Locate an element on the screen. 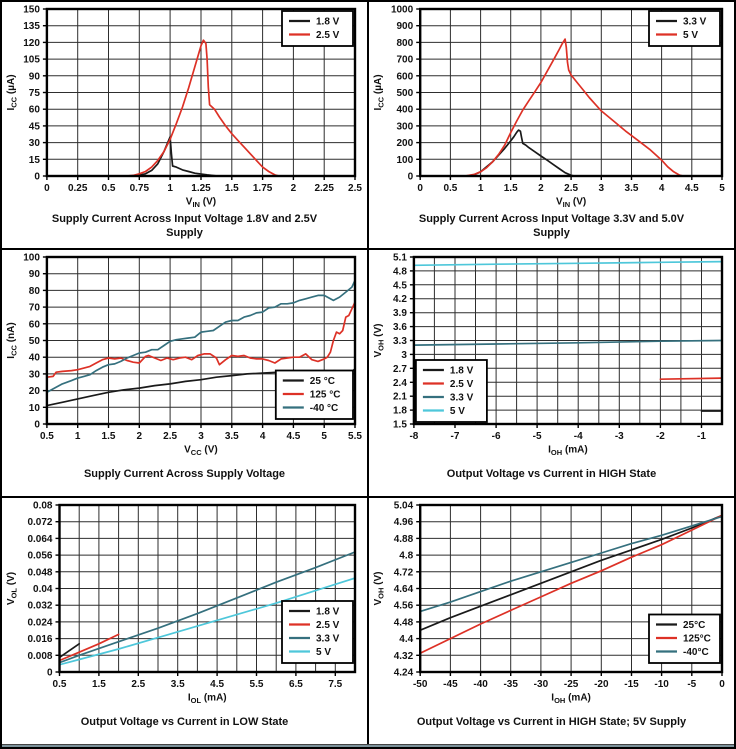  svg-text: 4.32 is located at coordinates (404, 656).